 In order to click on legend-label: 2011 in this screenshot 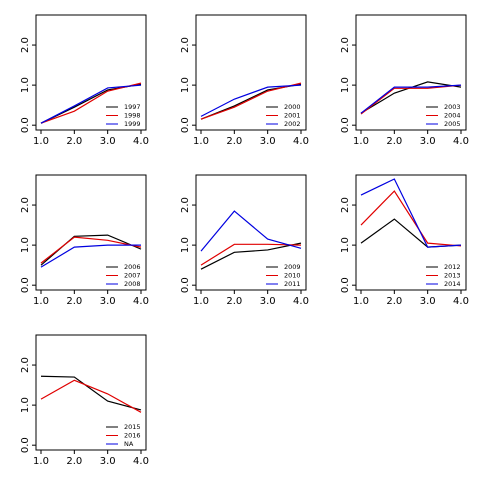, I will do `click(292, 284)`.